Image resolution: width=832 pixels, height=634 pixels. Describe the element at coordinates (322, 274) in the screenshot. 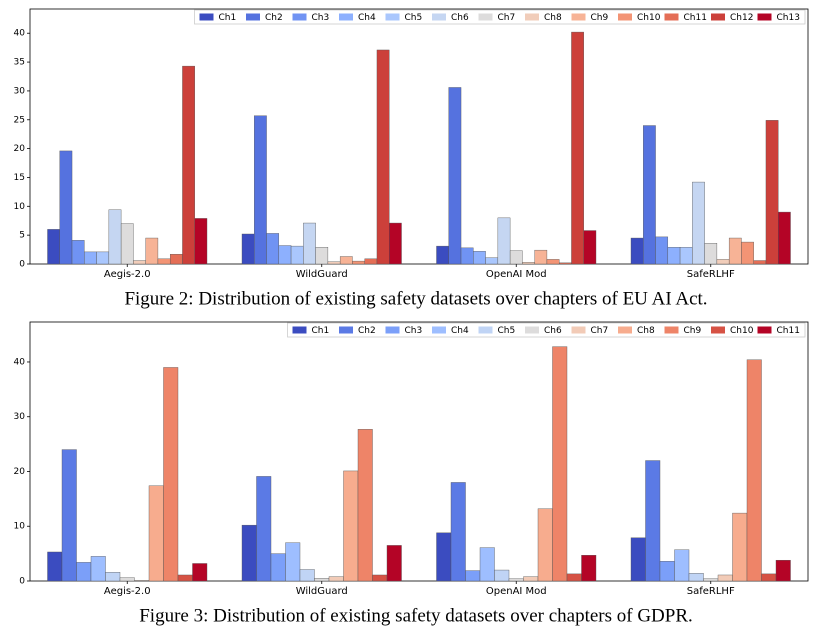

I see `x-tick-label: WildGuard` at that location.